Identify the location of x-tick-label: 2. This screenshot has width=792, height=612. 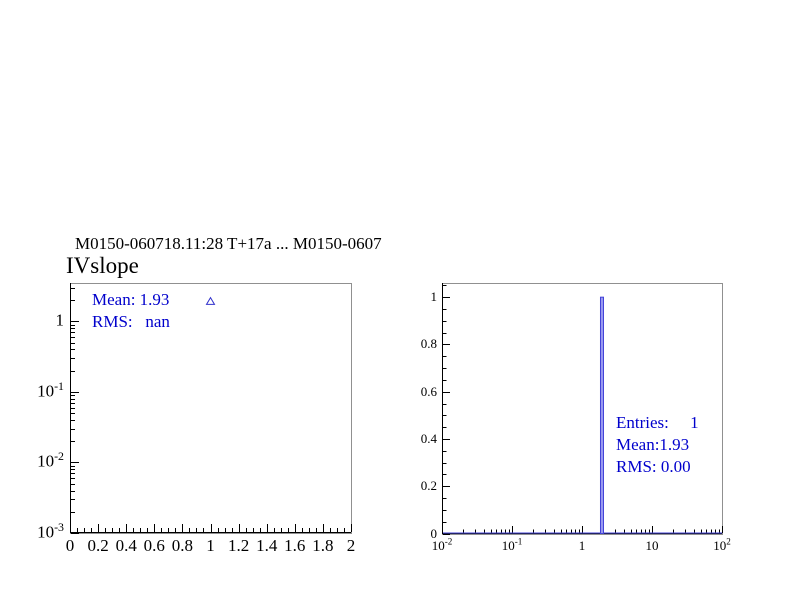
(351, 545).